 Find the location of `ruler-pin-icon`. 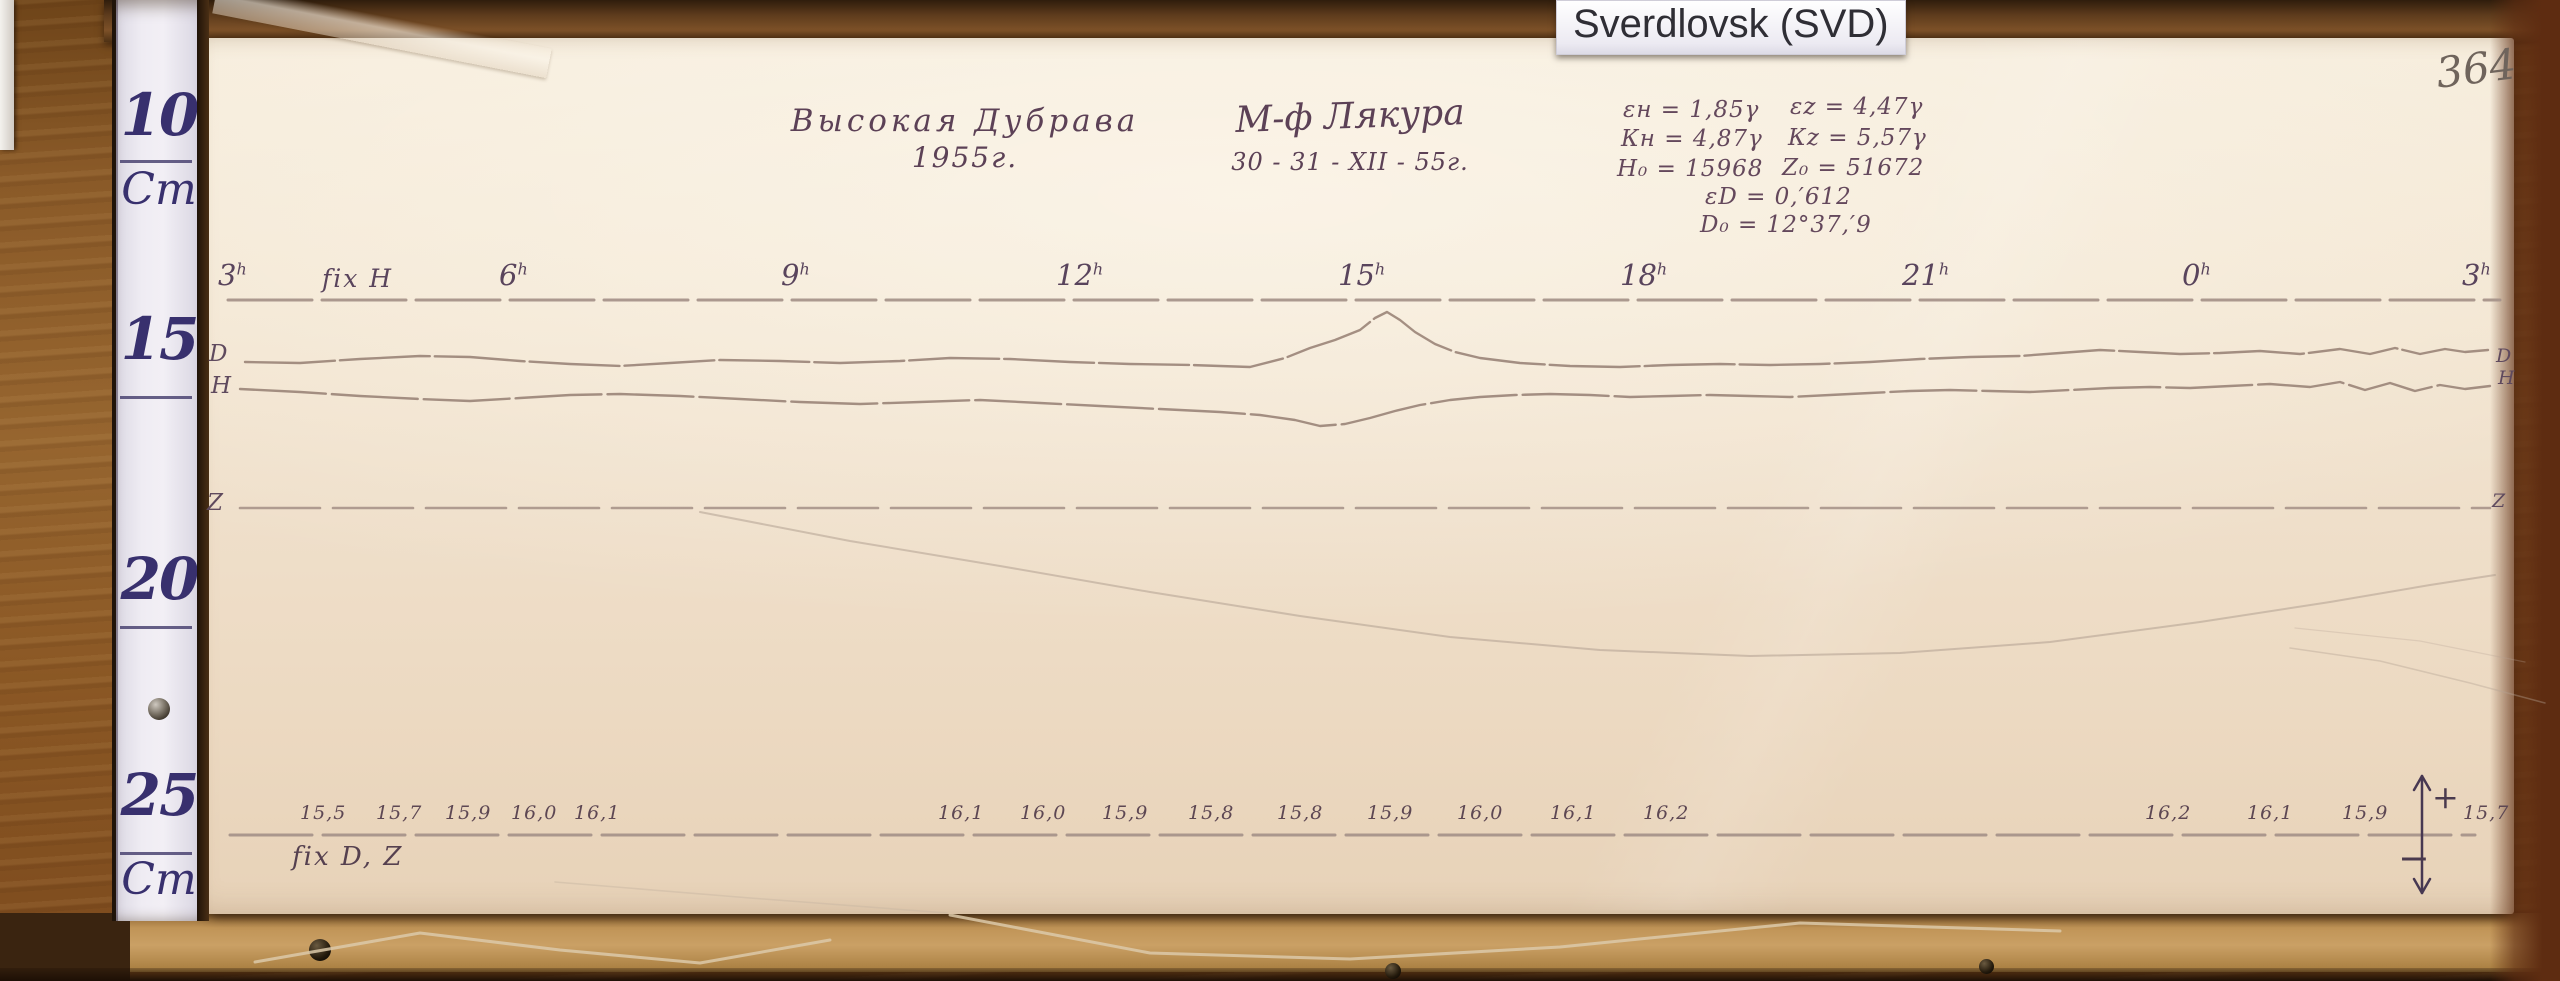

ruler-pin-icon is located at coordinates (159, 709).